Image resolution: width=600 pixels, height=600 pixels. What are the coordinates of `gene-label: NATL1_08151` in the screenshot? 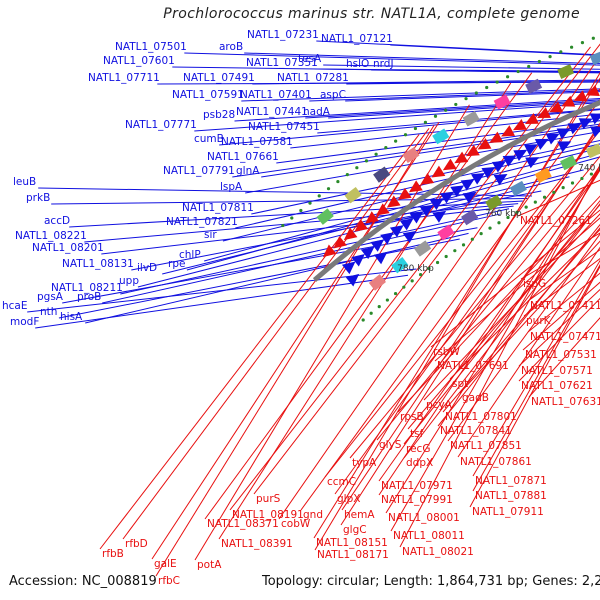 It's located at (352, 543).